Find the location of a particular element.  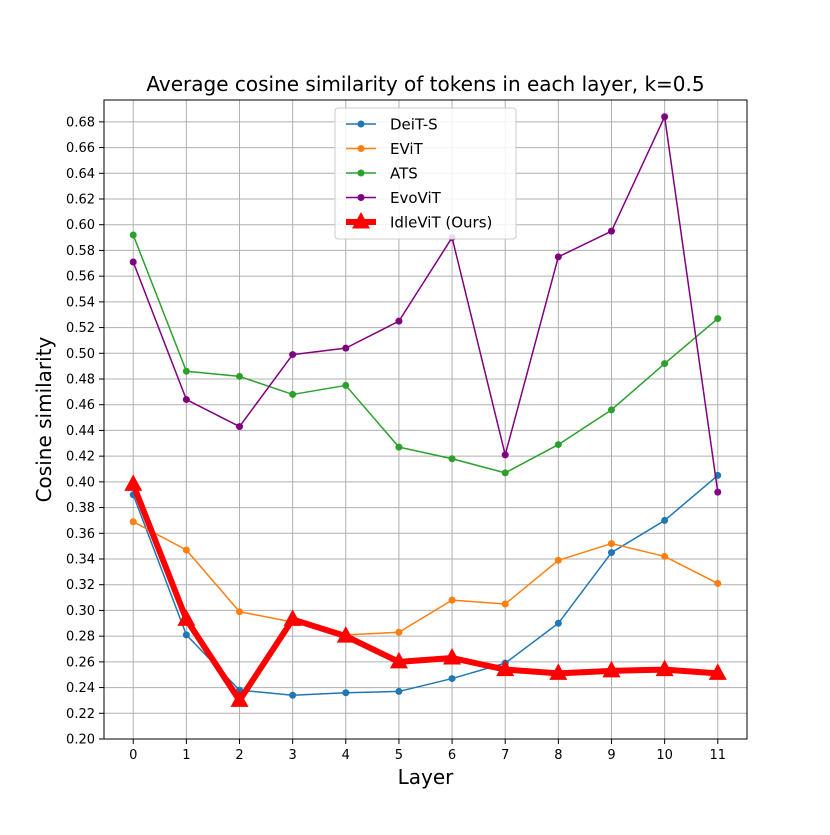

x-tick-label: 9 is located at coordinates (611, 755).